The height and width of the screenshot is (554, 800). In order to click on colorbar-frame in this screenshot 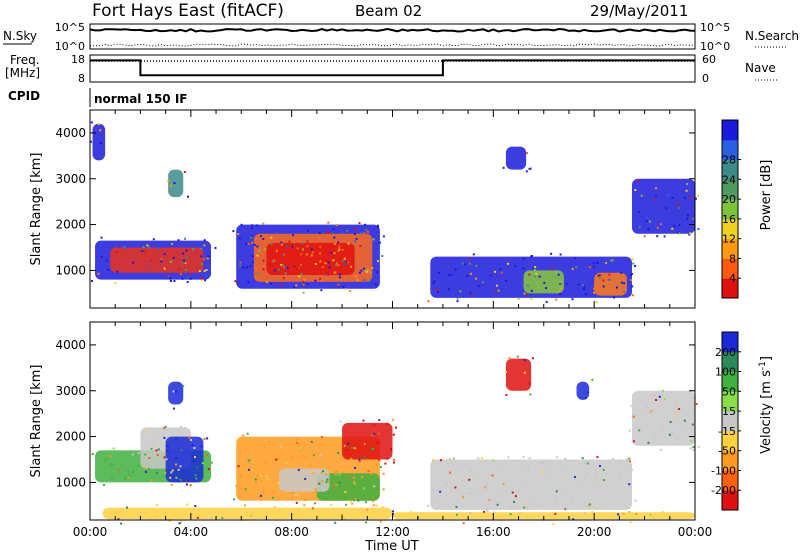, I will do `click(730, 209)`.